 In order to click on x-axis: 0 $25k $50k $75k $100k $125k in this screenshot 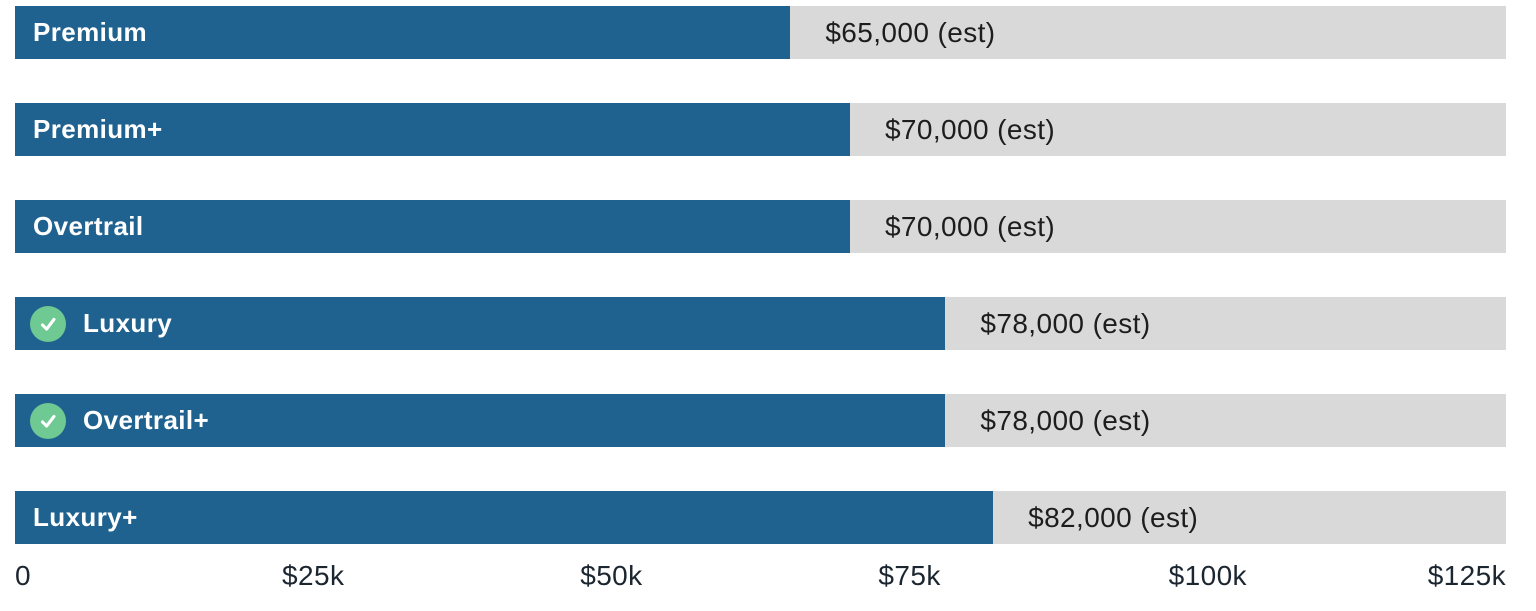, I will do `click(760, 580)`.